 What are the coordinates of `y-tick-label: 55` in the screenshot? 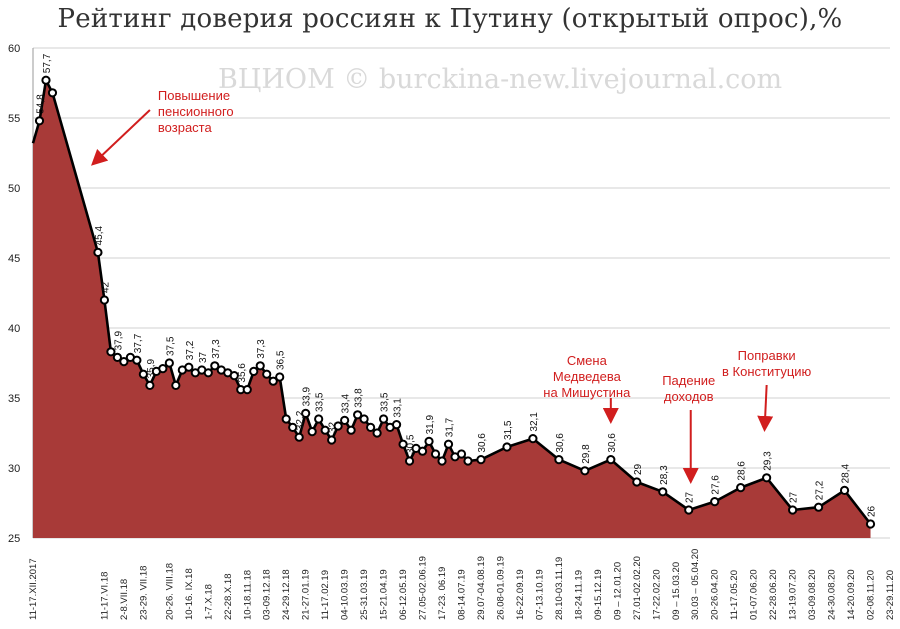 It's located at (14, 119).